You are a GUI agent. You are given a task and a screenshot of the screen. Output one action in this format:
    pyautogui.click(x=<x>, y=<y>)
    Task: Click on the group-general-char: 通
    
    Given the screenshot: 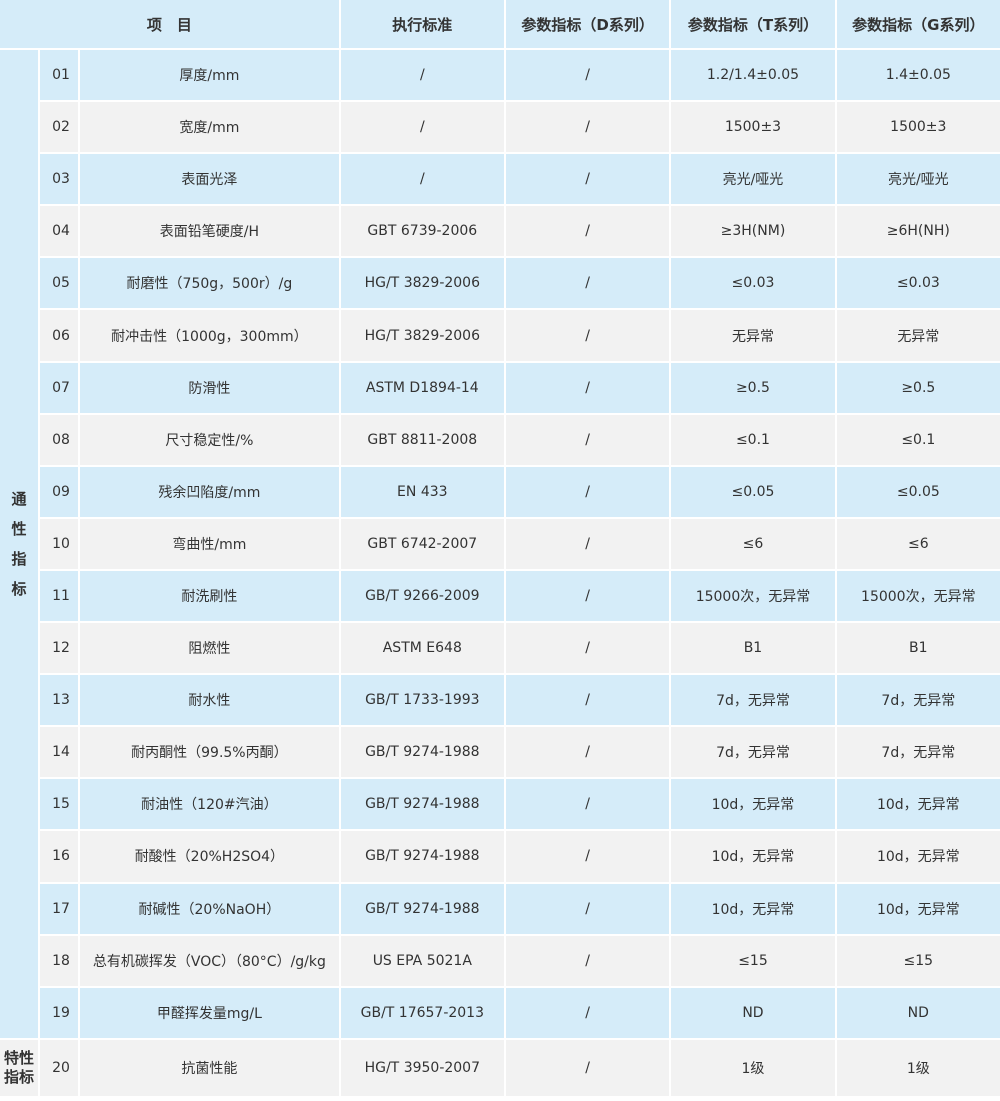 What is the action you would take?
    pyautogui.click(x=19, y=498)
    